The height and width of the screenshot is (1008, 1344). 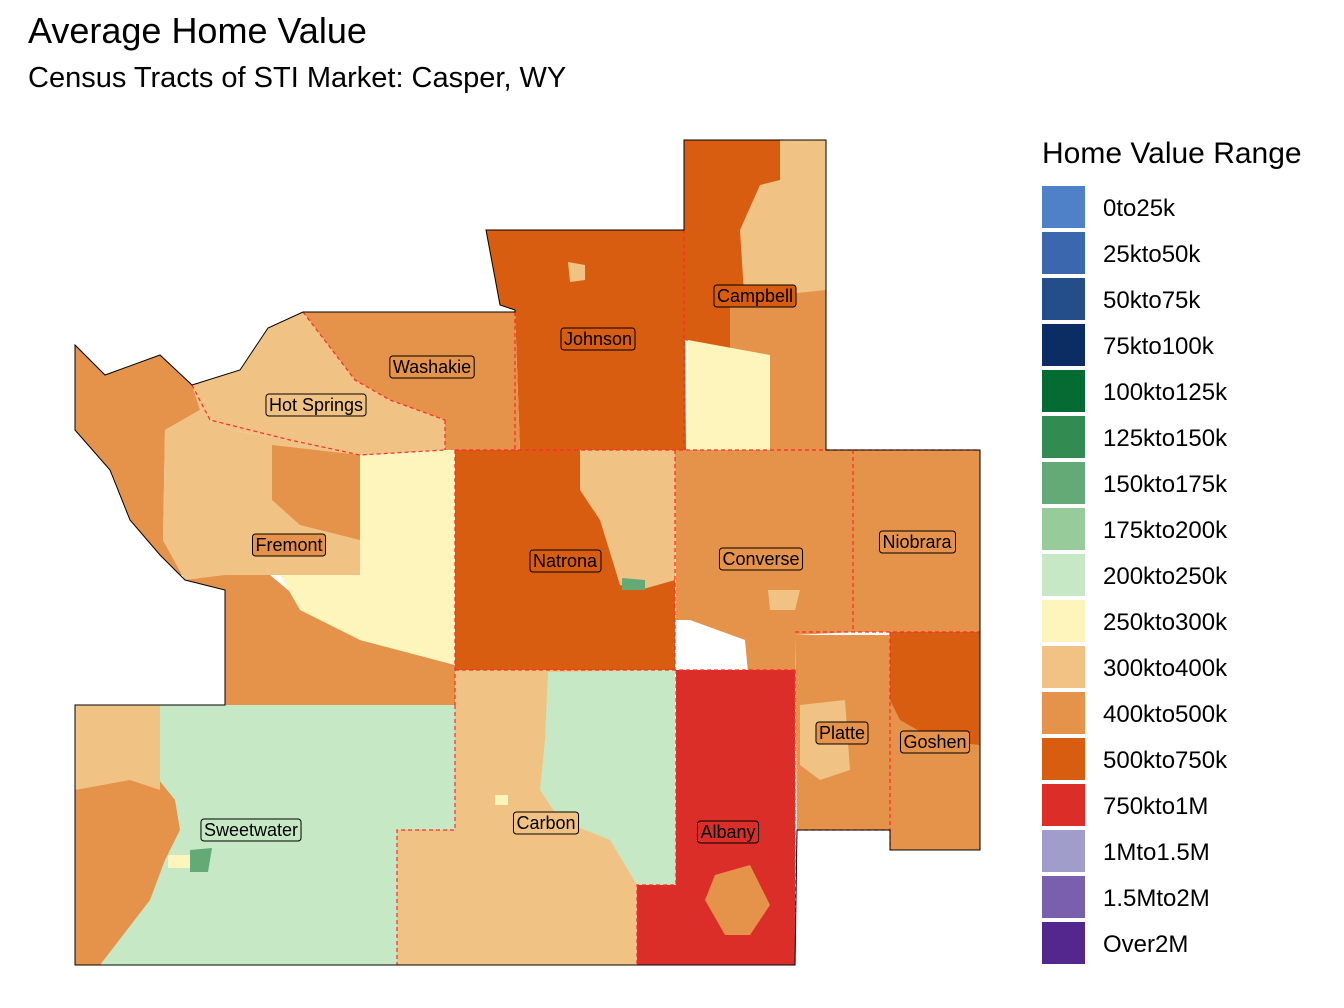 What do you see at coordinates (1165, 714) in the screenshot?
I see `legend-label: 400kto500k` at bounding box center [1165, 714].